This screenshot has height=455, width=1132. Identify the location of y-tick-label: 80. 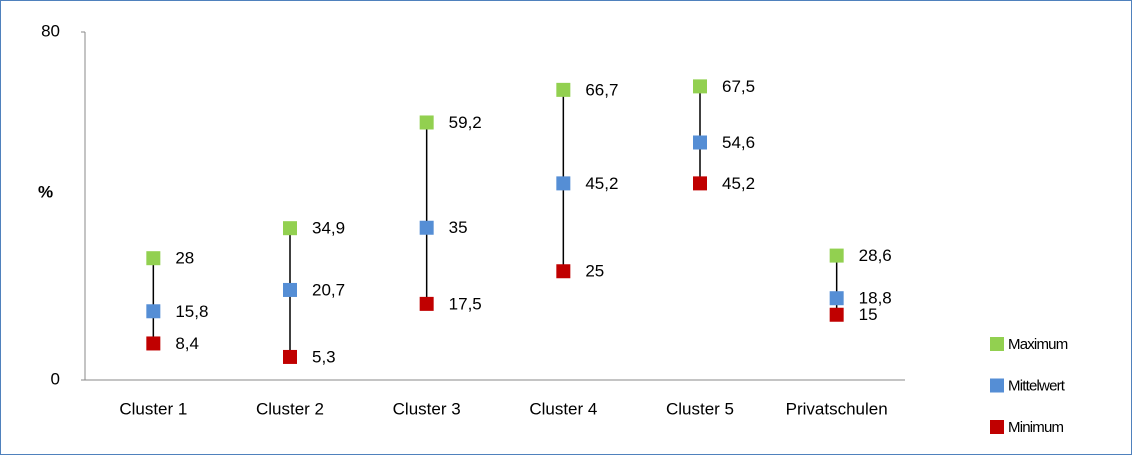
(50, 30).